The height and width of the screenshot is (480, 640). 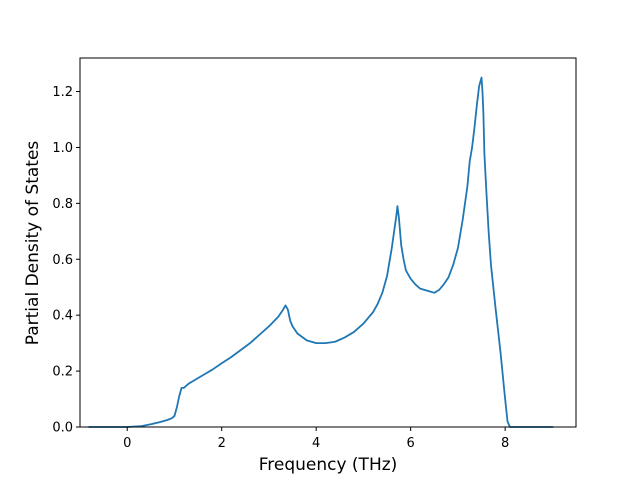 What do you see at coordinates (328, 465) in the screenshot?
I see `x-axis-label: Frequency (THz)` at bounding box center [328, 465].